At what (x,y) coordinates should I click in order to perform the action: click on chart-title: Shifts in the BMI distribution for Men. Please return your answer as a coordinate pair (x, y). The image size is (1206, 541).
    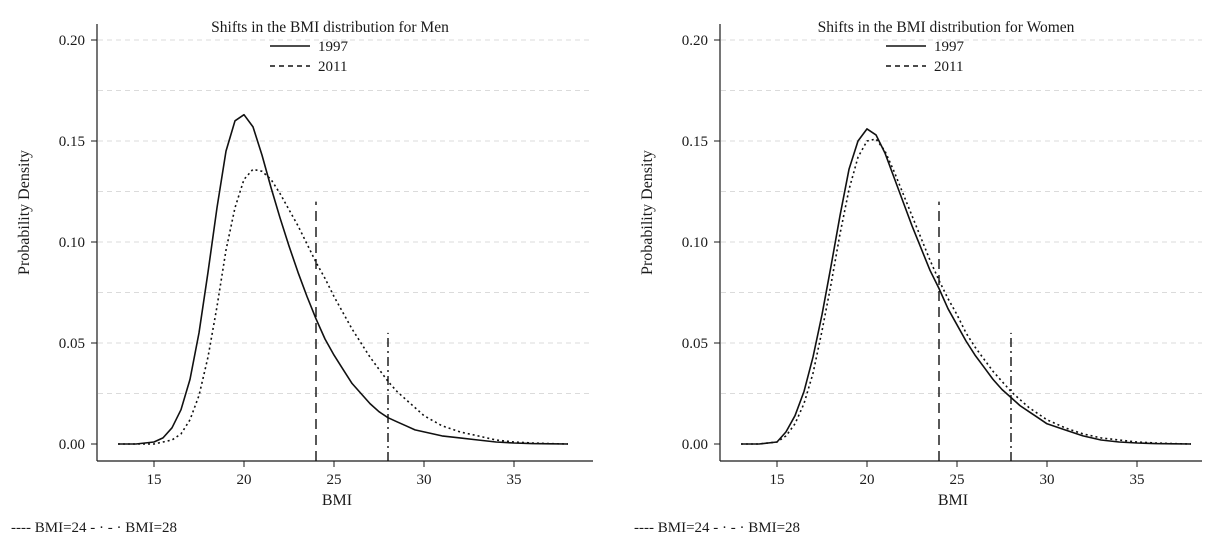
    Looking at the image, I should click on (330, 27).